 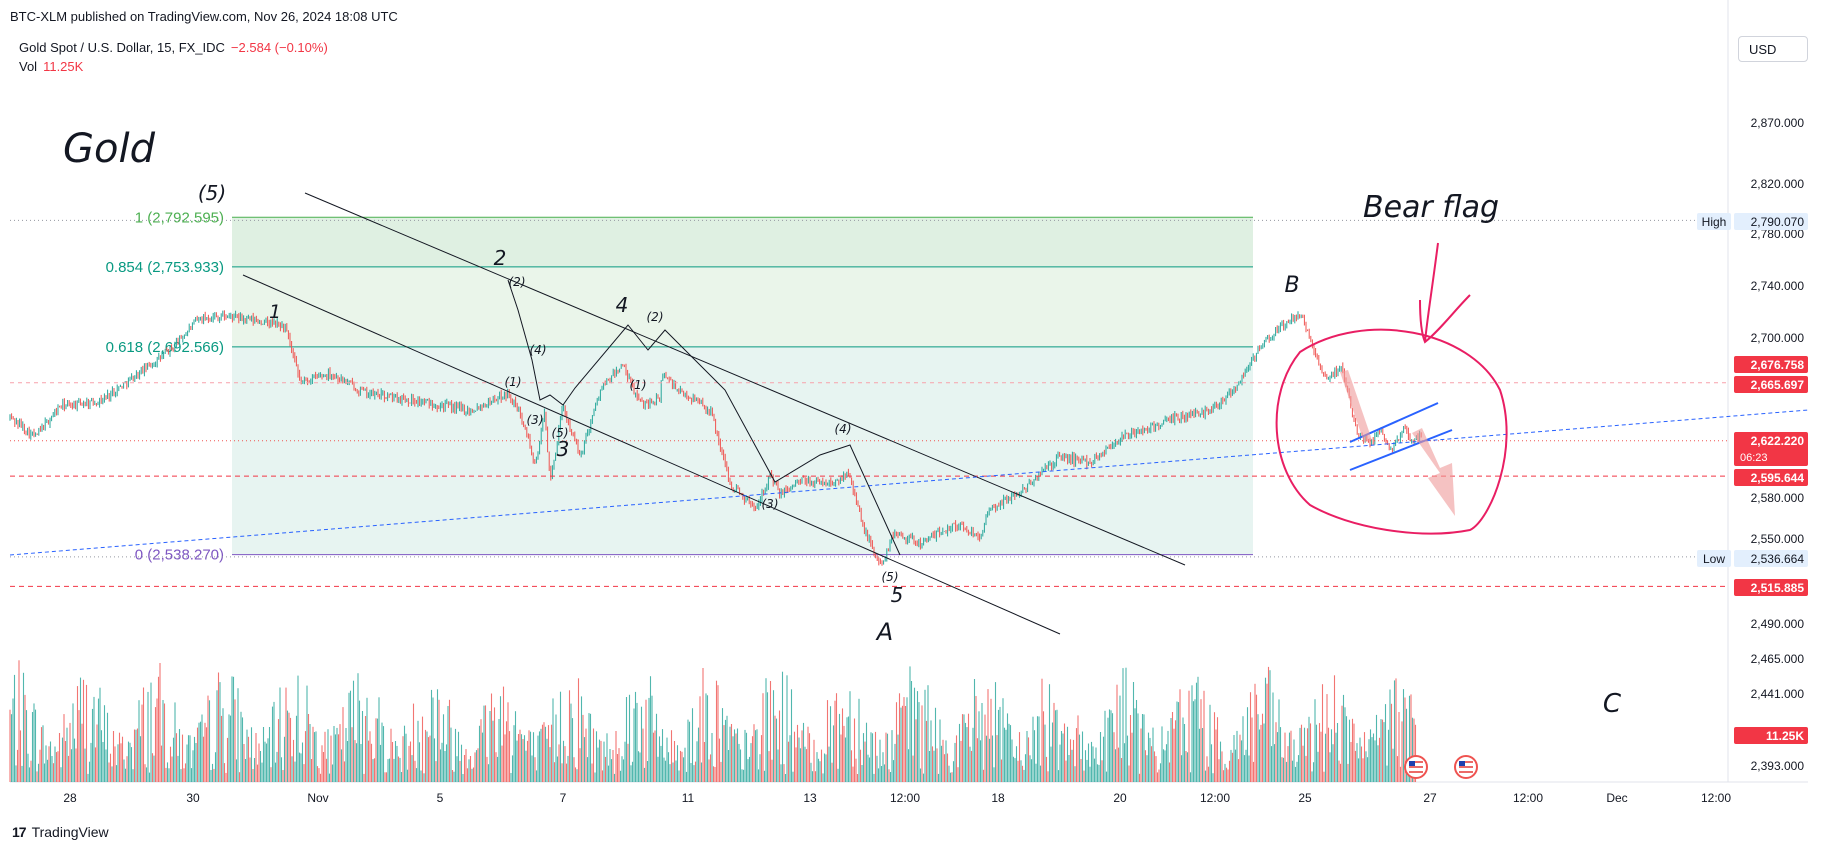 I want to click on highlight-circle, so click(x=1391, y=431).